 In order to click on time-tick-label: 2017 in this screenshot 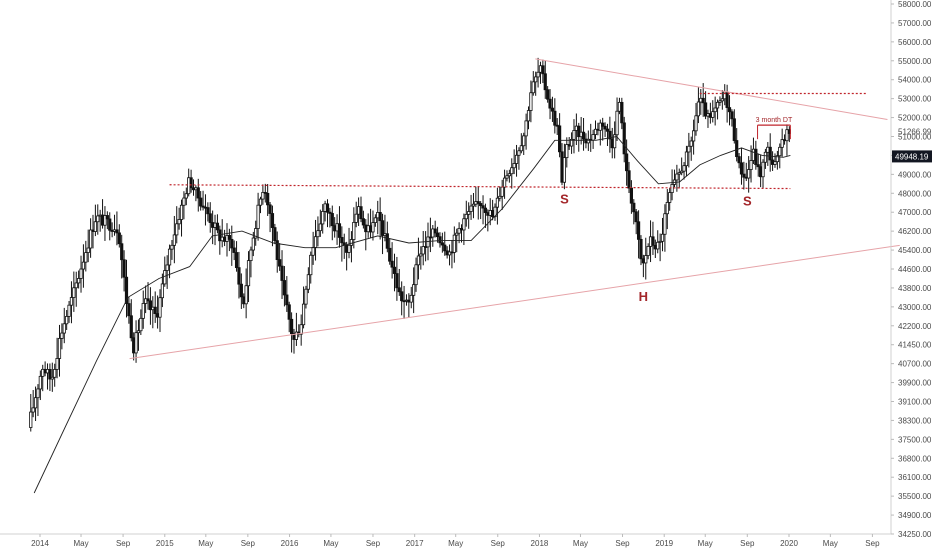, I will do `click(415, 543)`.